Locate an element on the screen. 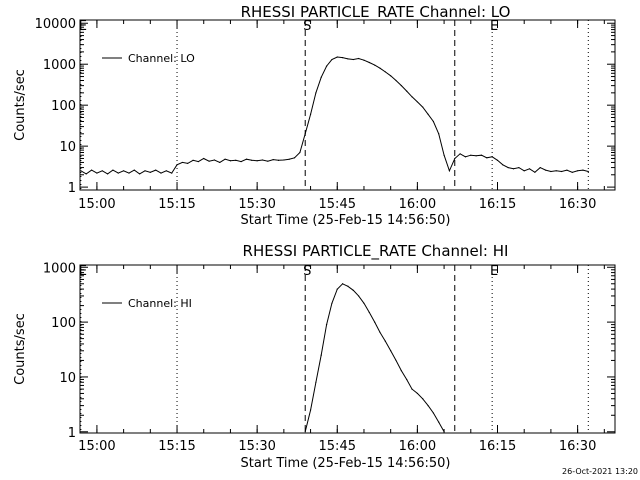 The width and height of the screenshot is (640, 480). legend-label: Channel: LO is located at coordinates (161, 58).